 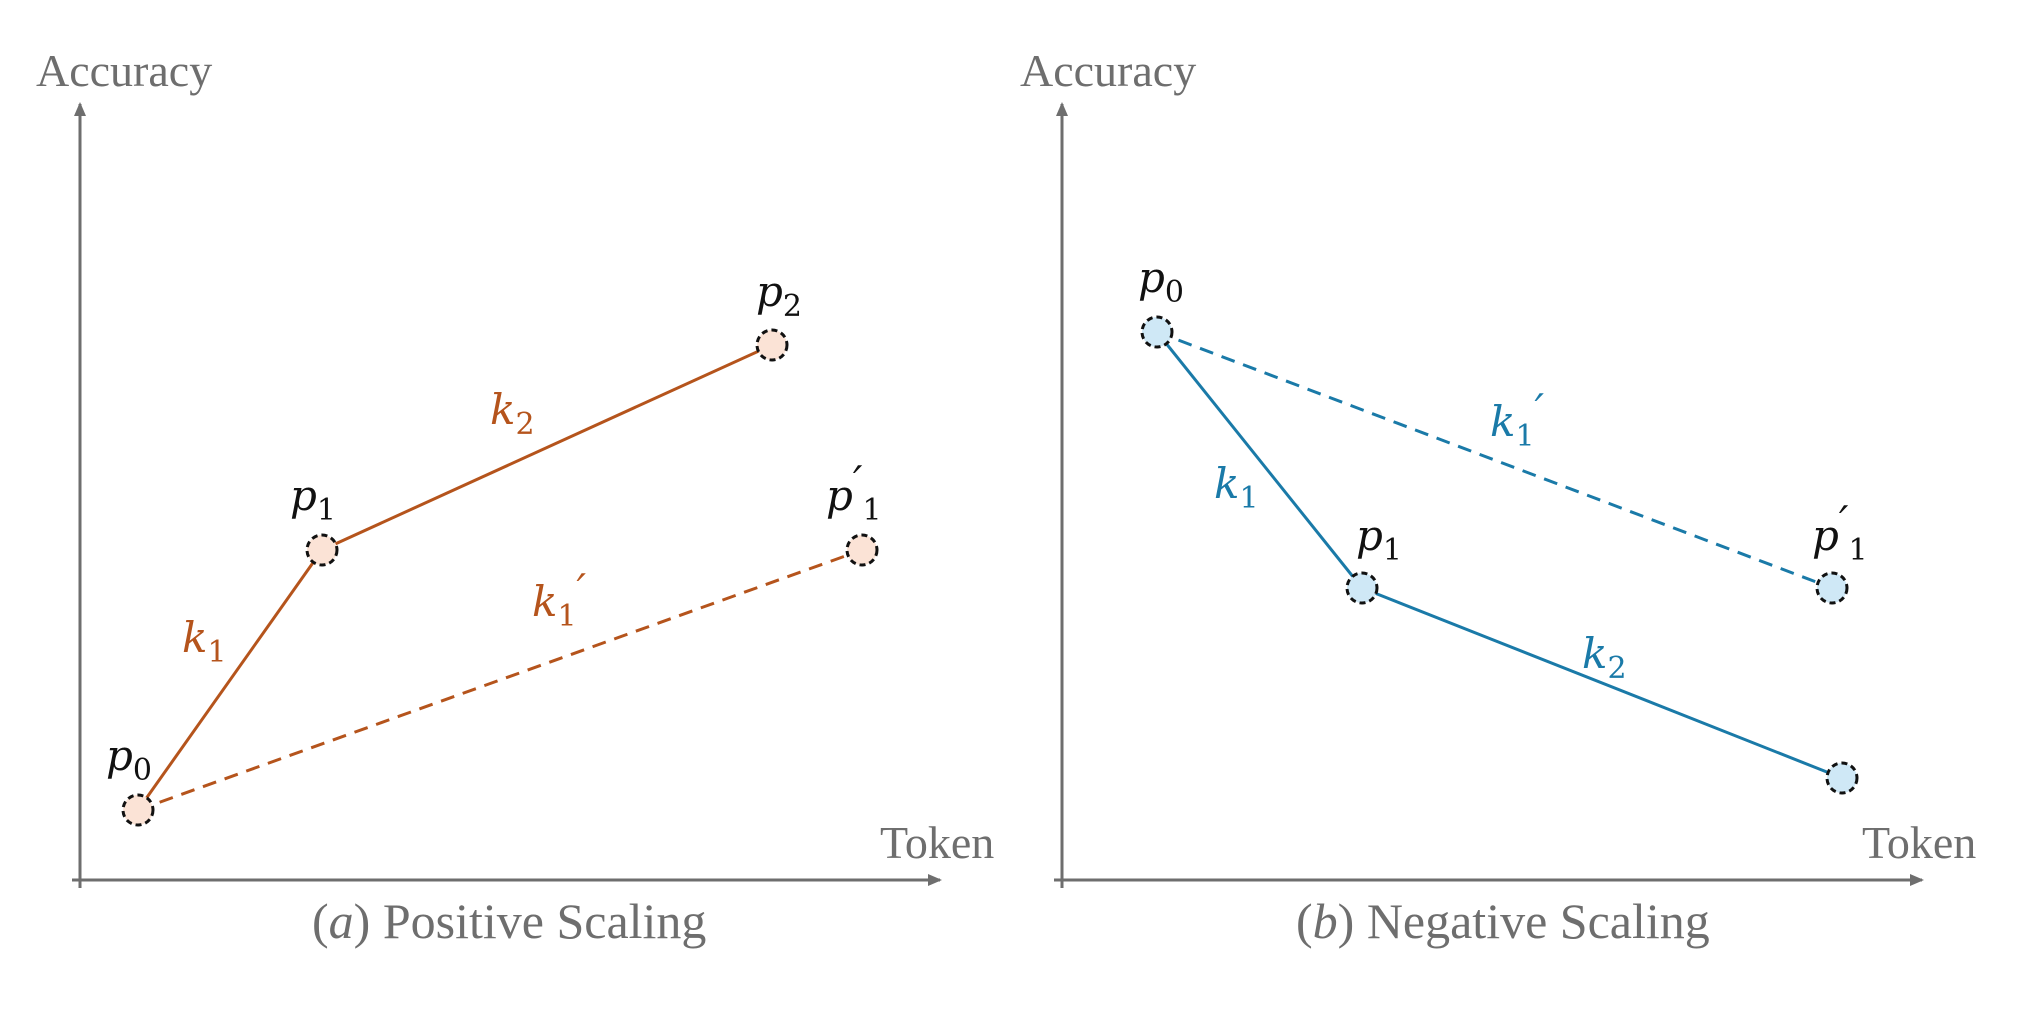 I want to click on point-p2-marker, so click(x=772, y=345).